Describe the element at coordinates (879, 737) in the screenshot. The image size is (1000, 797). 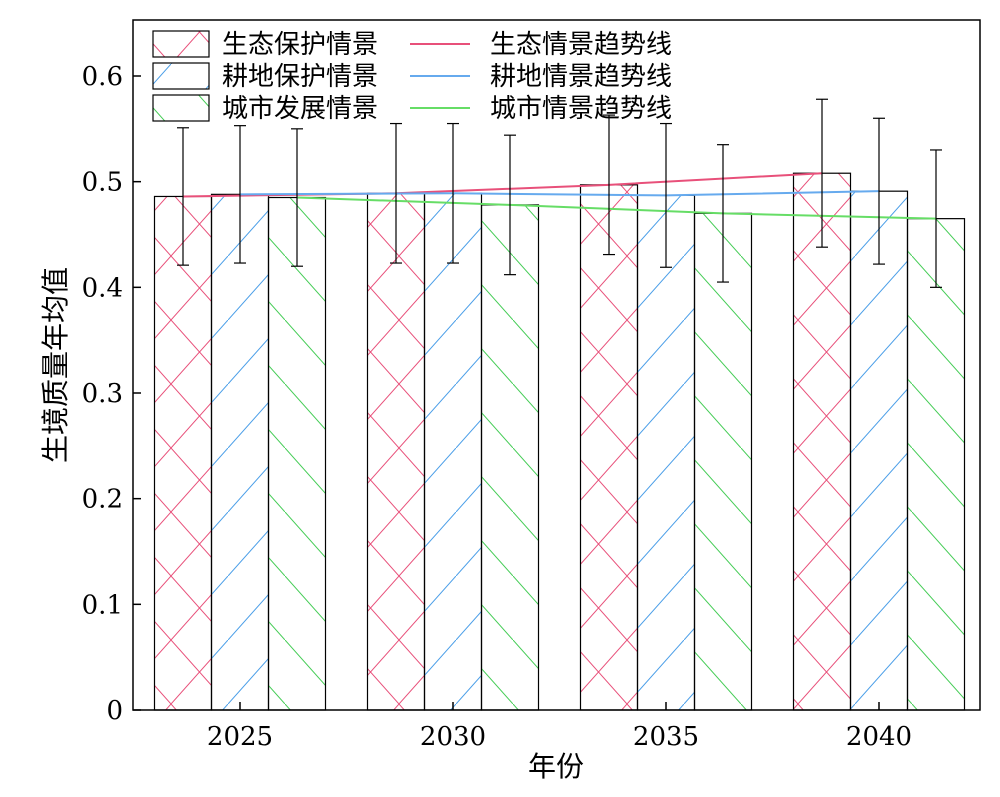
I see `x-tick-label: 2040` at that location.